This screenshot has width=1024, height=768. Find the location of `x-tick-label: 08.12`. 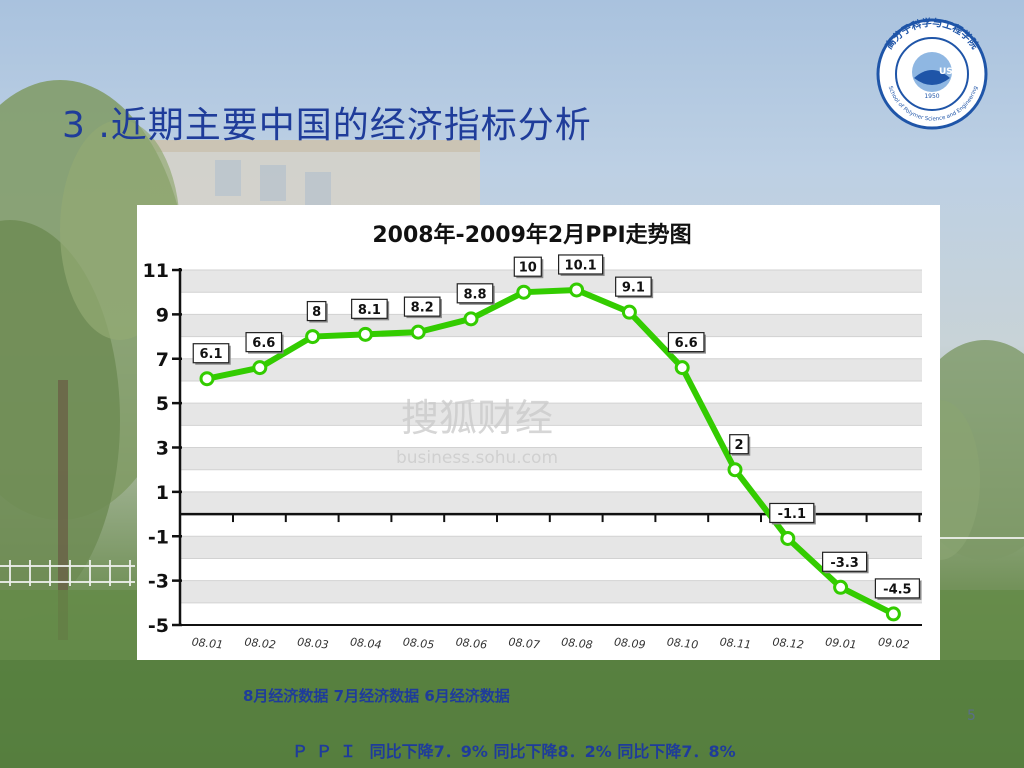

x-tick-label: 08.12 is located at coordinates (788, 643).